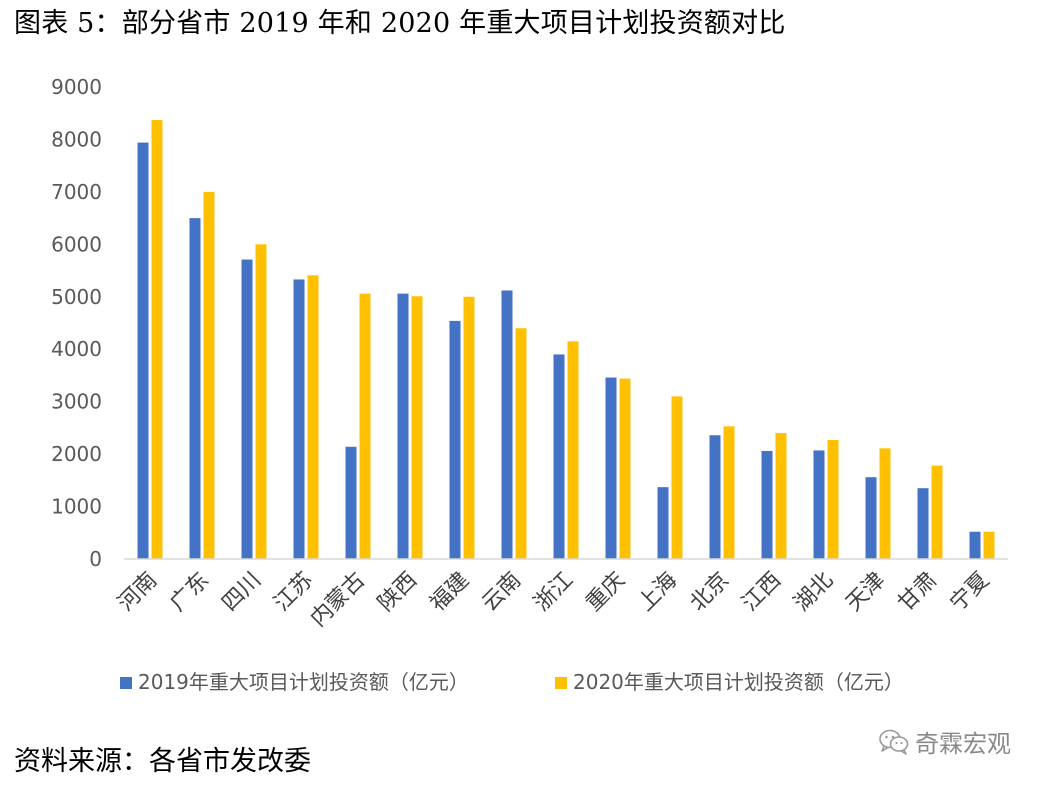 The height and width of the screenshot is (786, 1043). What do you see at coordinates (338, 600) in the screenshot?
I see `x-category-label: 内蒙古` at bounding box center [338, 600].